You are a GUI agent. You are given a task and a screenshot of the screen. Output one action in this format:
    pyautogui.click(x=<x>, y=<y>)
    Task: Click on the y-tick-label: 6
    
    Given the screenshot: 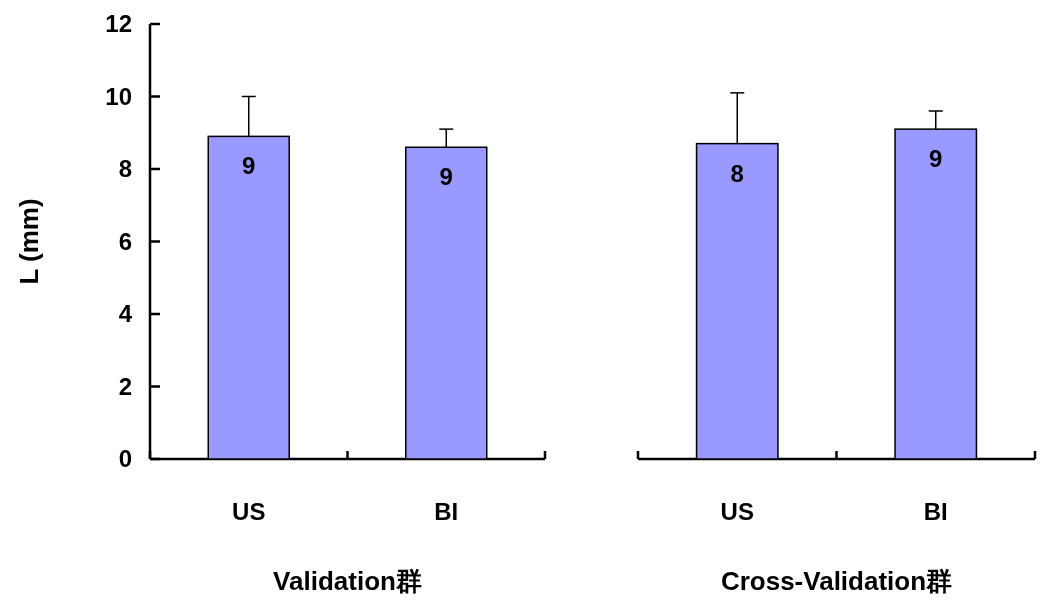 What is the action you would take?
    pyautogui.click(x=125, y=241)
    